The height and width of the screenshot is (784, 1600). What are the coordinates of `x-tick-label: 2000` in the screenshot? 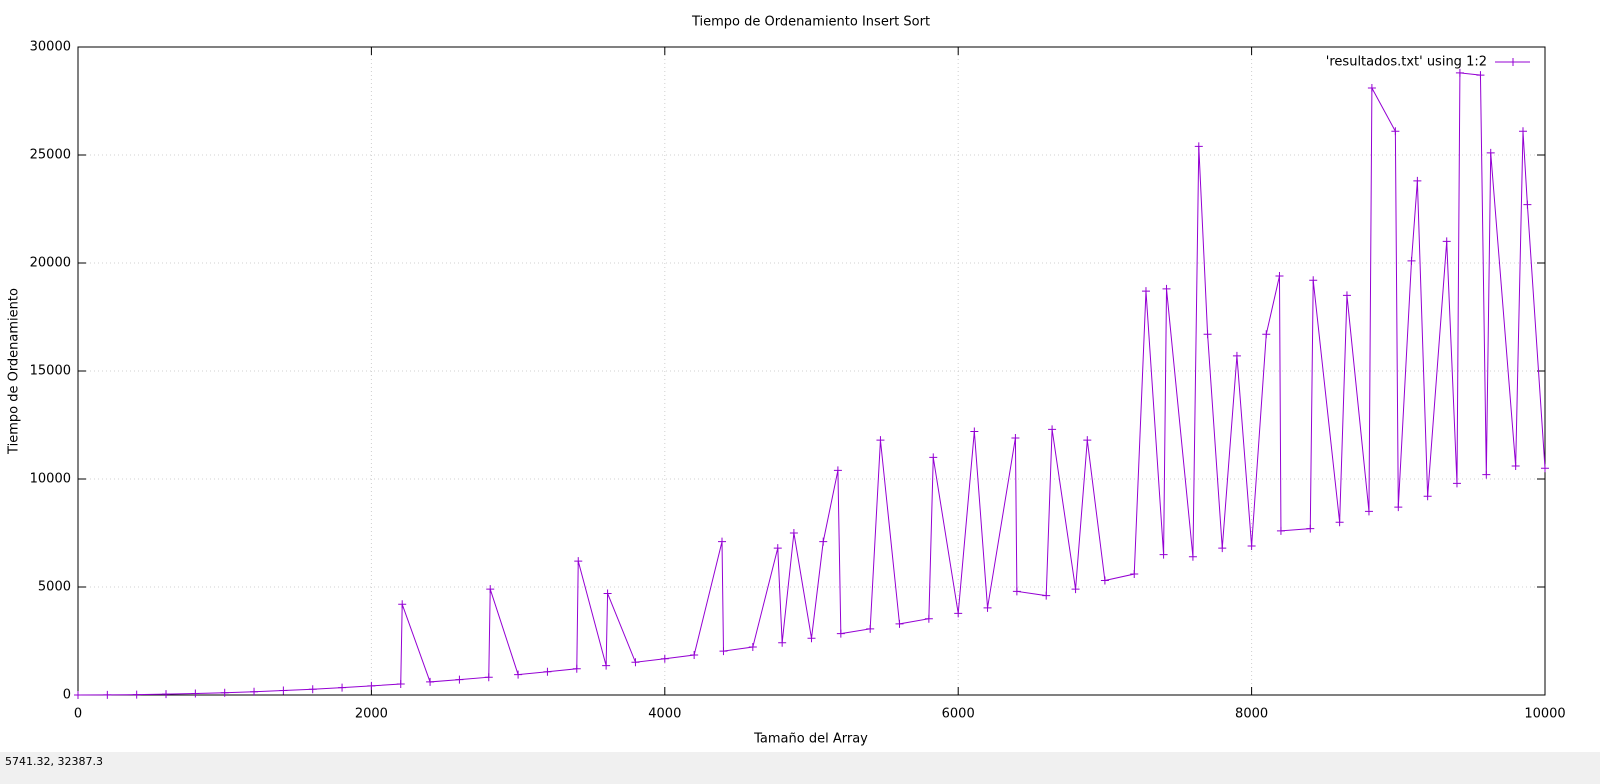 It's located at (371, 714).